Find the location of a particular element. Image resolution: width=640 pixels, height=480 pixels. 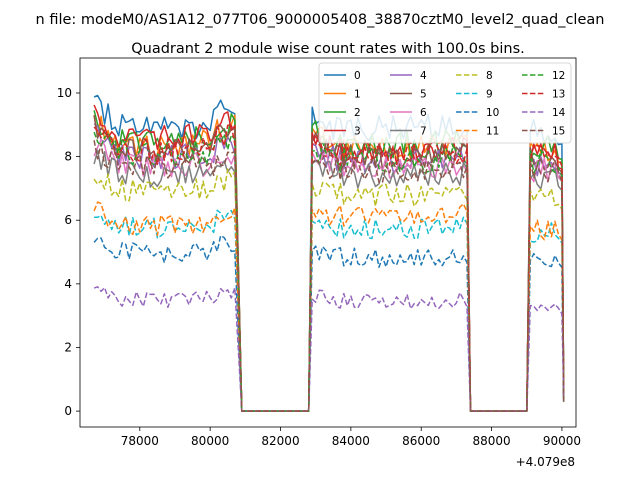

x-tick-label: 90000 is located at coordinates (562, 441).